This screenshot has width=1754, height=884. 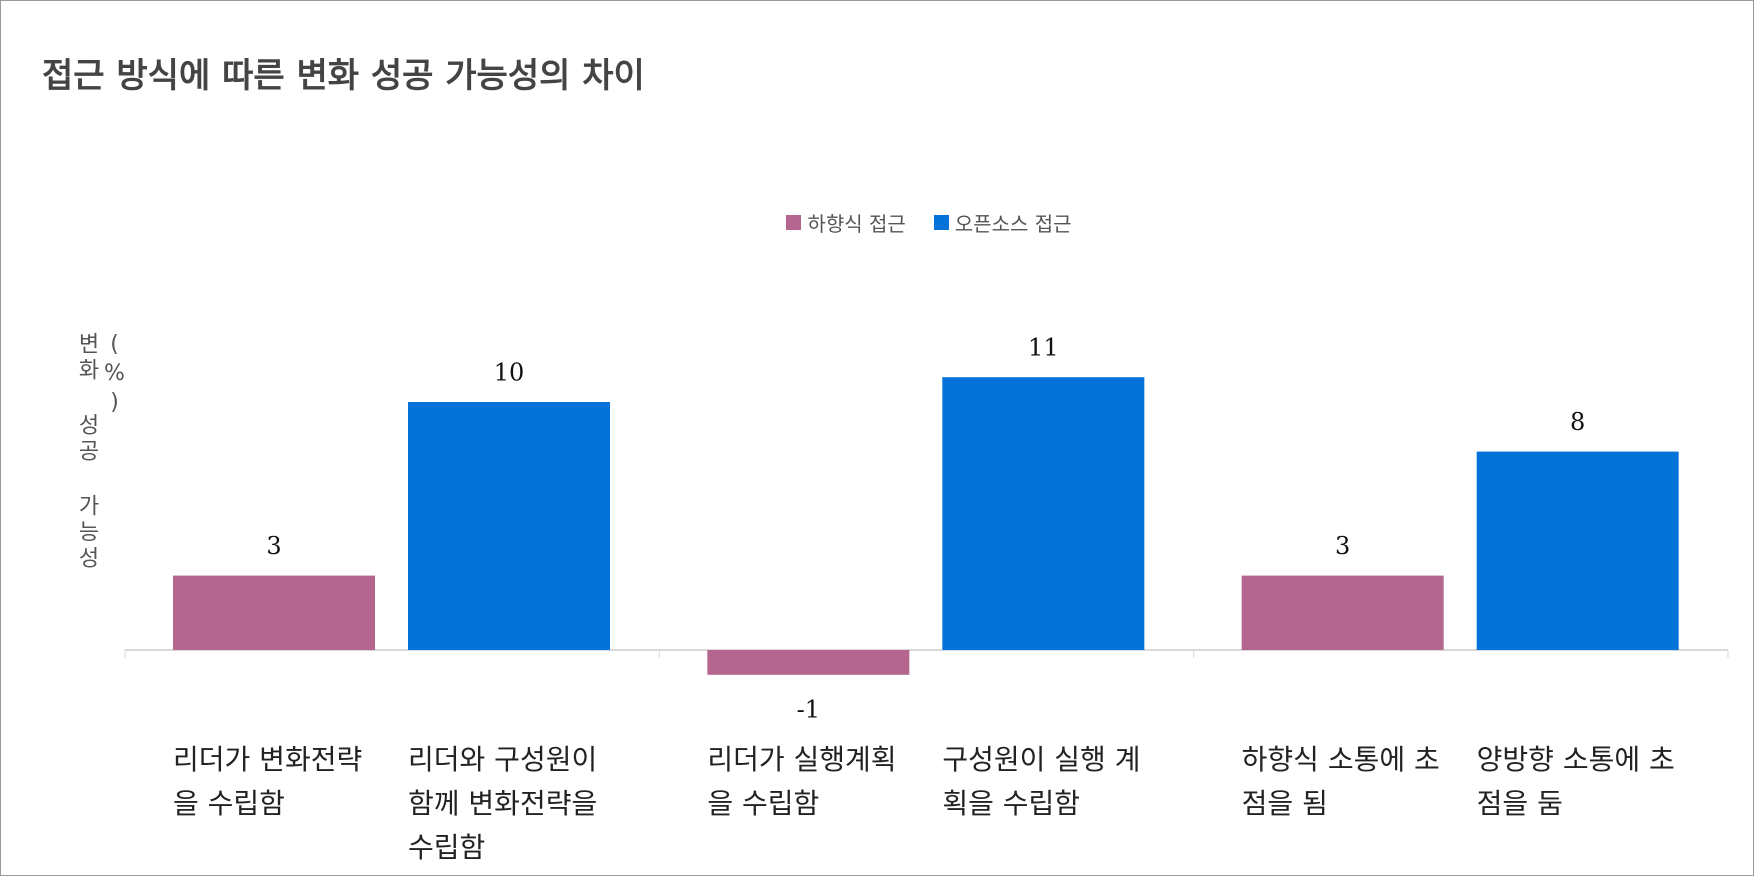 What do you see at coordinates (856, 224) in the screenshot?
I see `legend-label: 하향식 접근` at bounding box center [856, 224].